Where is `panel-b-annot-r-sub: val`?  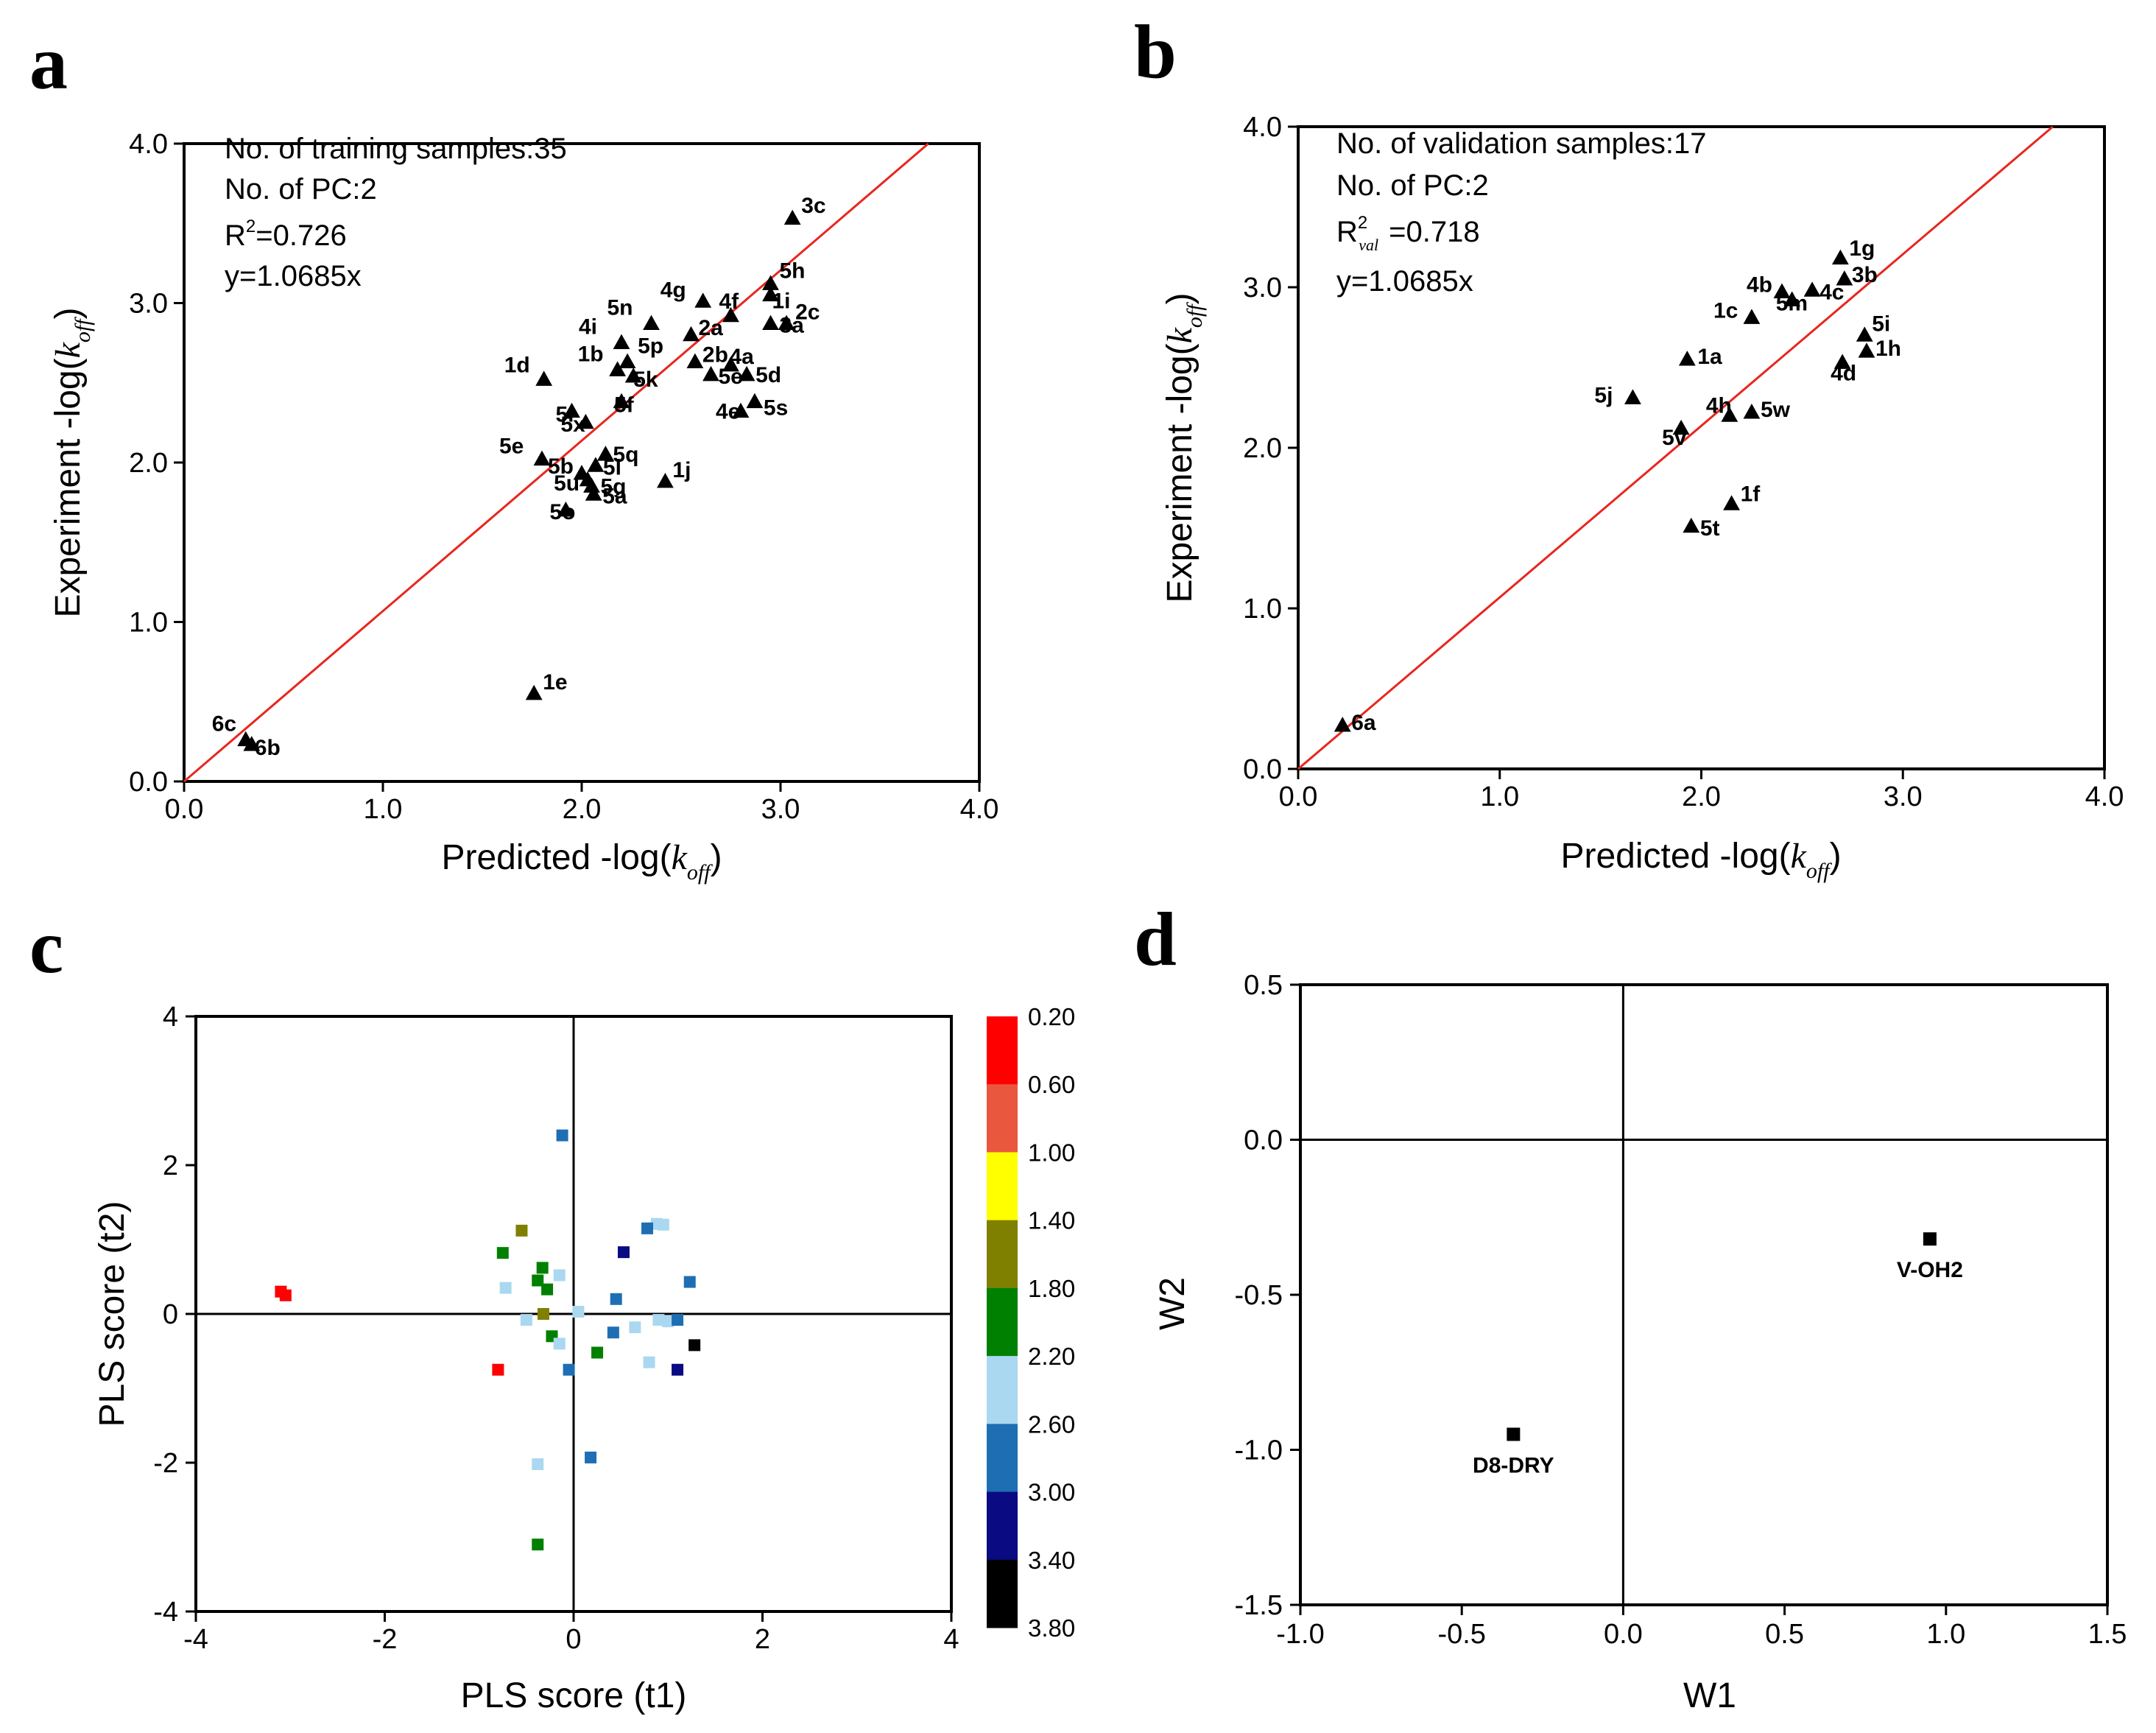
panel-b-annot-r-sub: val is located at coordinates (1368, 245).